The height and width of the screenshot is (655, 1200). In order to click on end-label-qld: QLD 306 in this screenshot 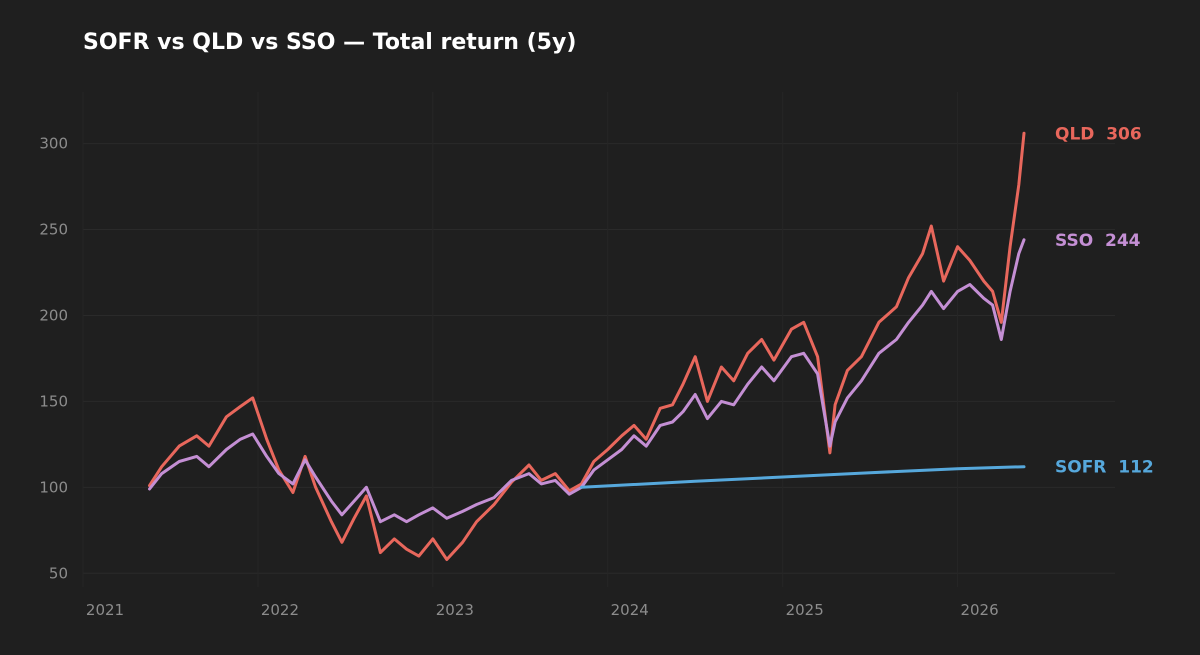, I will do `click(1098, 134)`.